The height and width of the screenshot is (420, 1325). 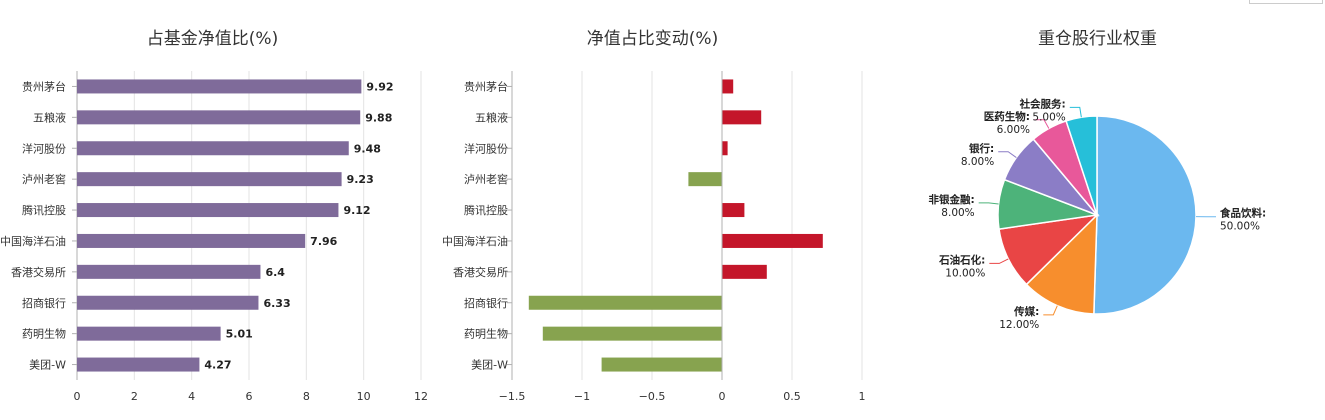 What do you see at coordinates (1242, 213) in the screenshot?
I see `slice-name: 食品饮料:` at bounding box center [1242, 213].